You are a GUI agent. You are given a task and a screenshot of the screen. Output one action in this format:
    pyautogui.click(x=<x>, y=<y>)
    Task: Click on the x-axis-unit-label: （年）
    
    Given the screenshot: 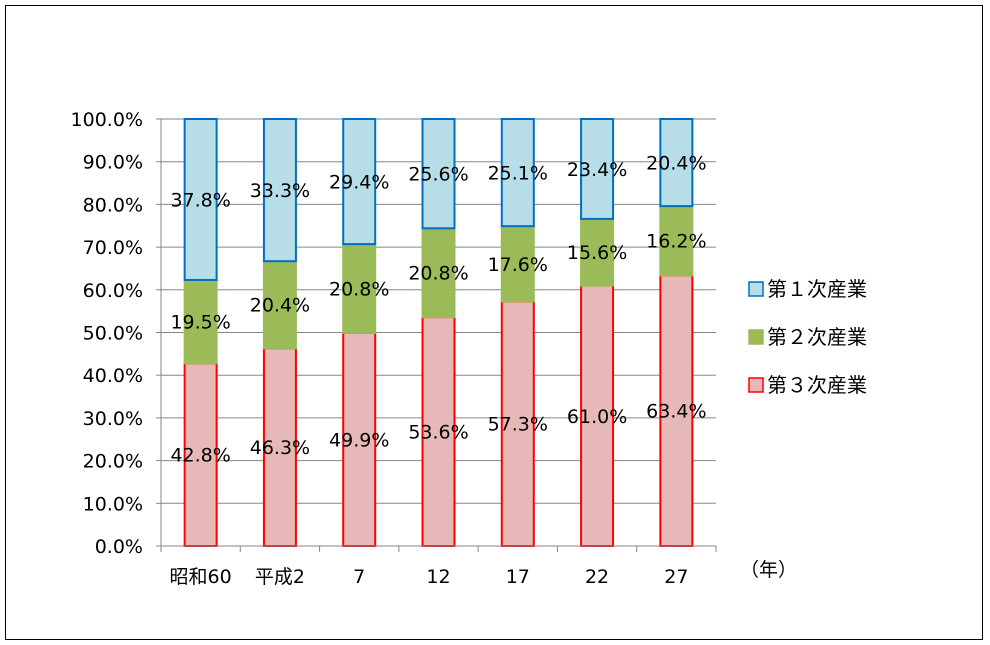 What is the action you would take?
    pyautogui.click(x=768, y=570)
    